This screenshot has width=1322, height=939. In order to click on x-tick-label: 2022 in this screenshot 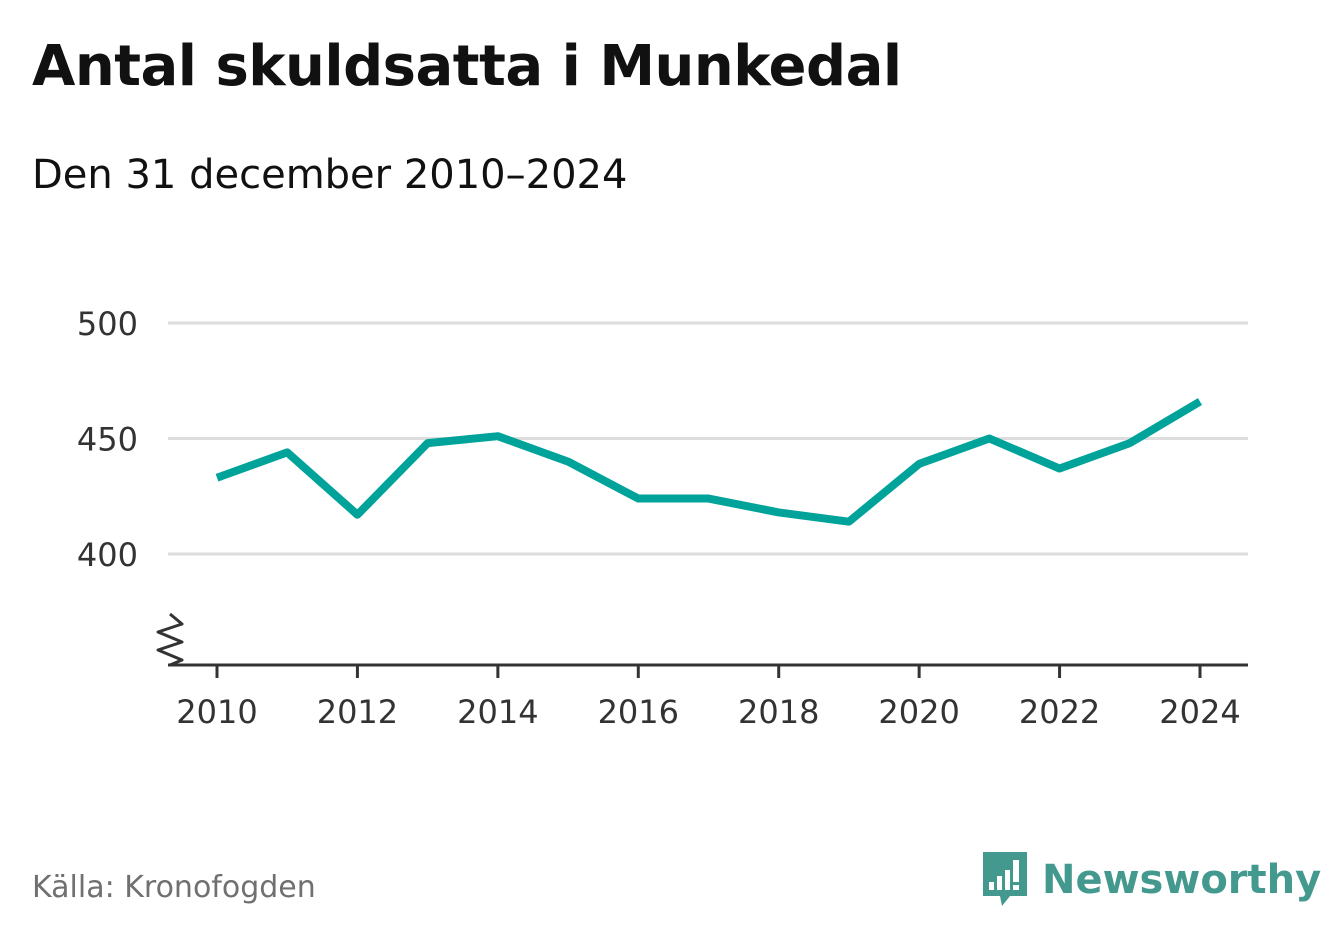, I will do `click(1059, 712)`.